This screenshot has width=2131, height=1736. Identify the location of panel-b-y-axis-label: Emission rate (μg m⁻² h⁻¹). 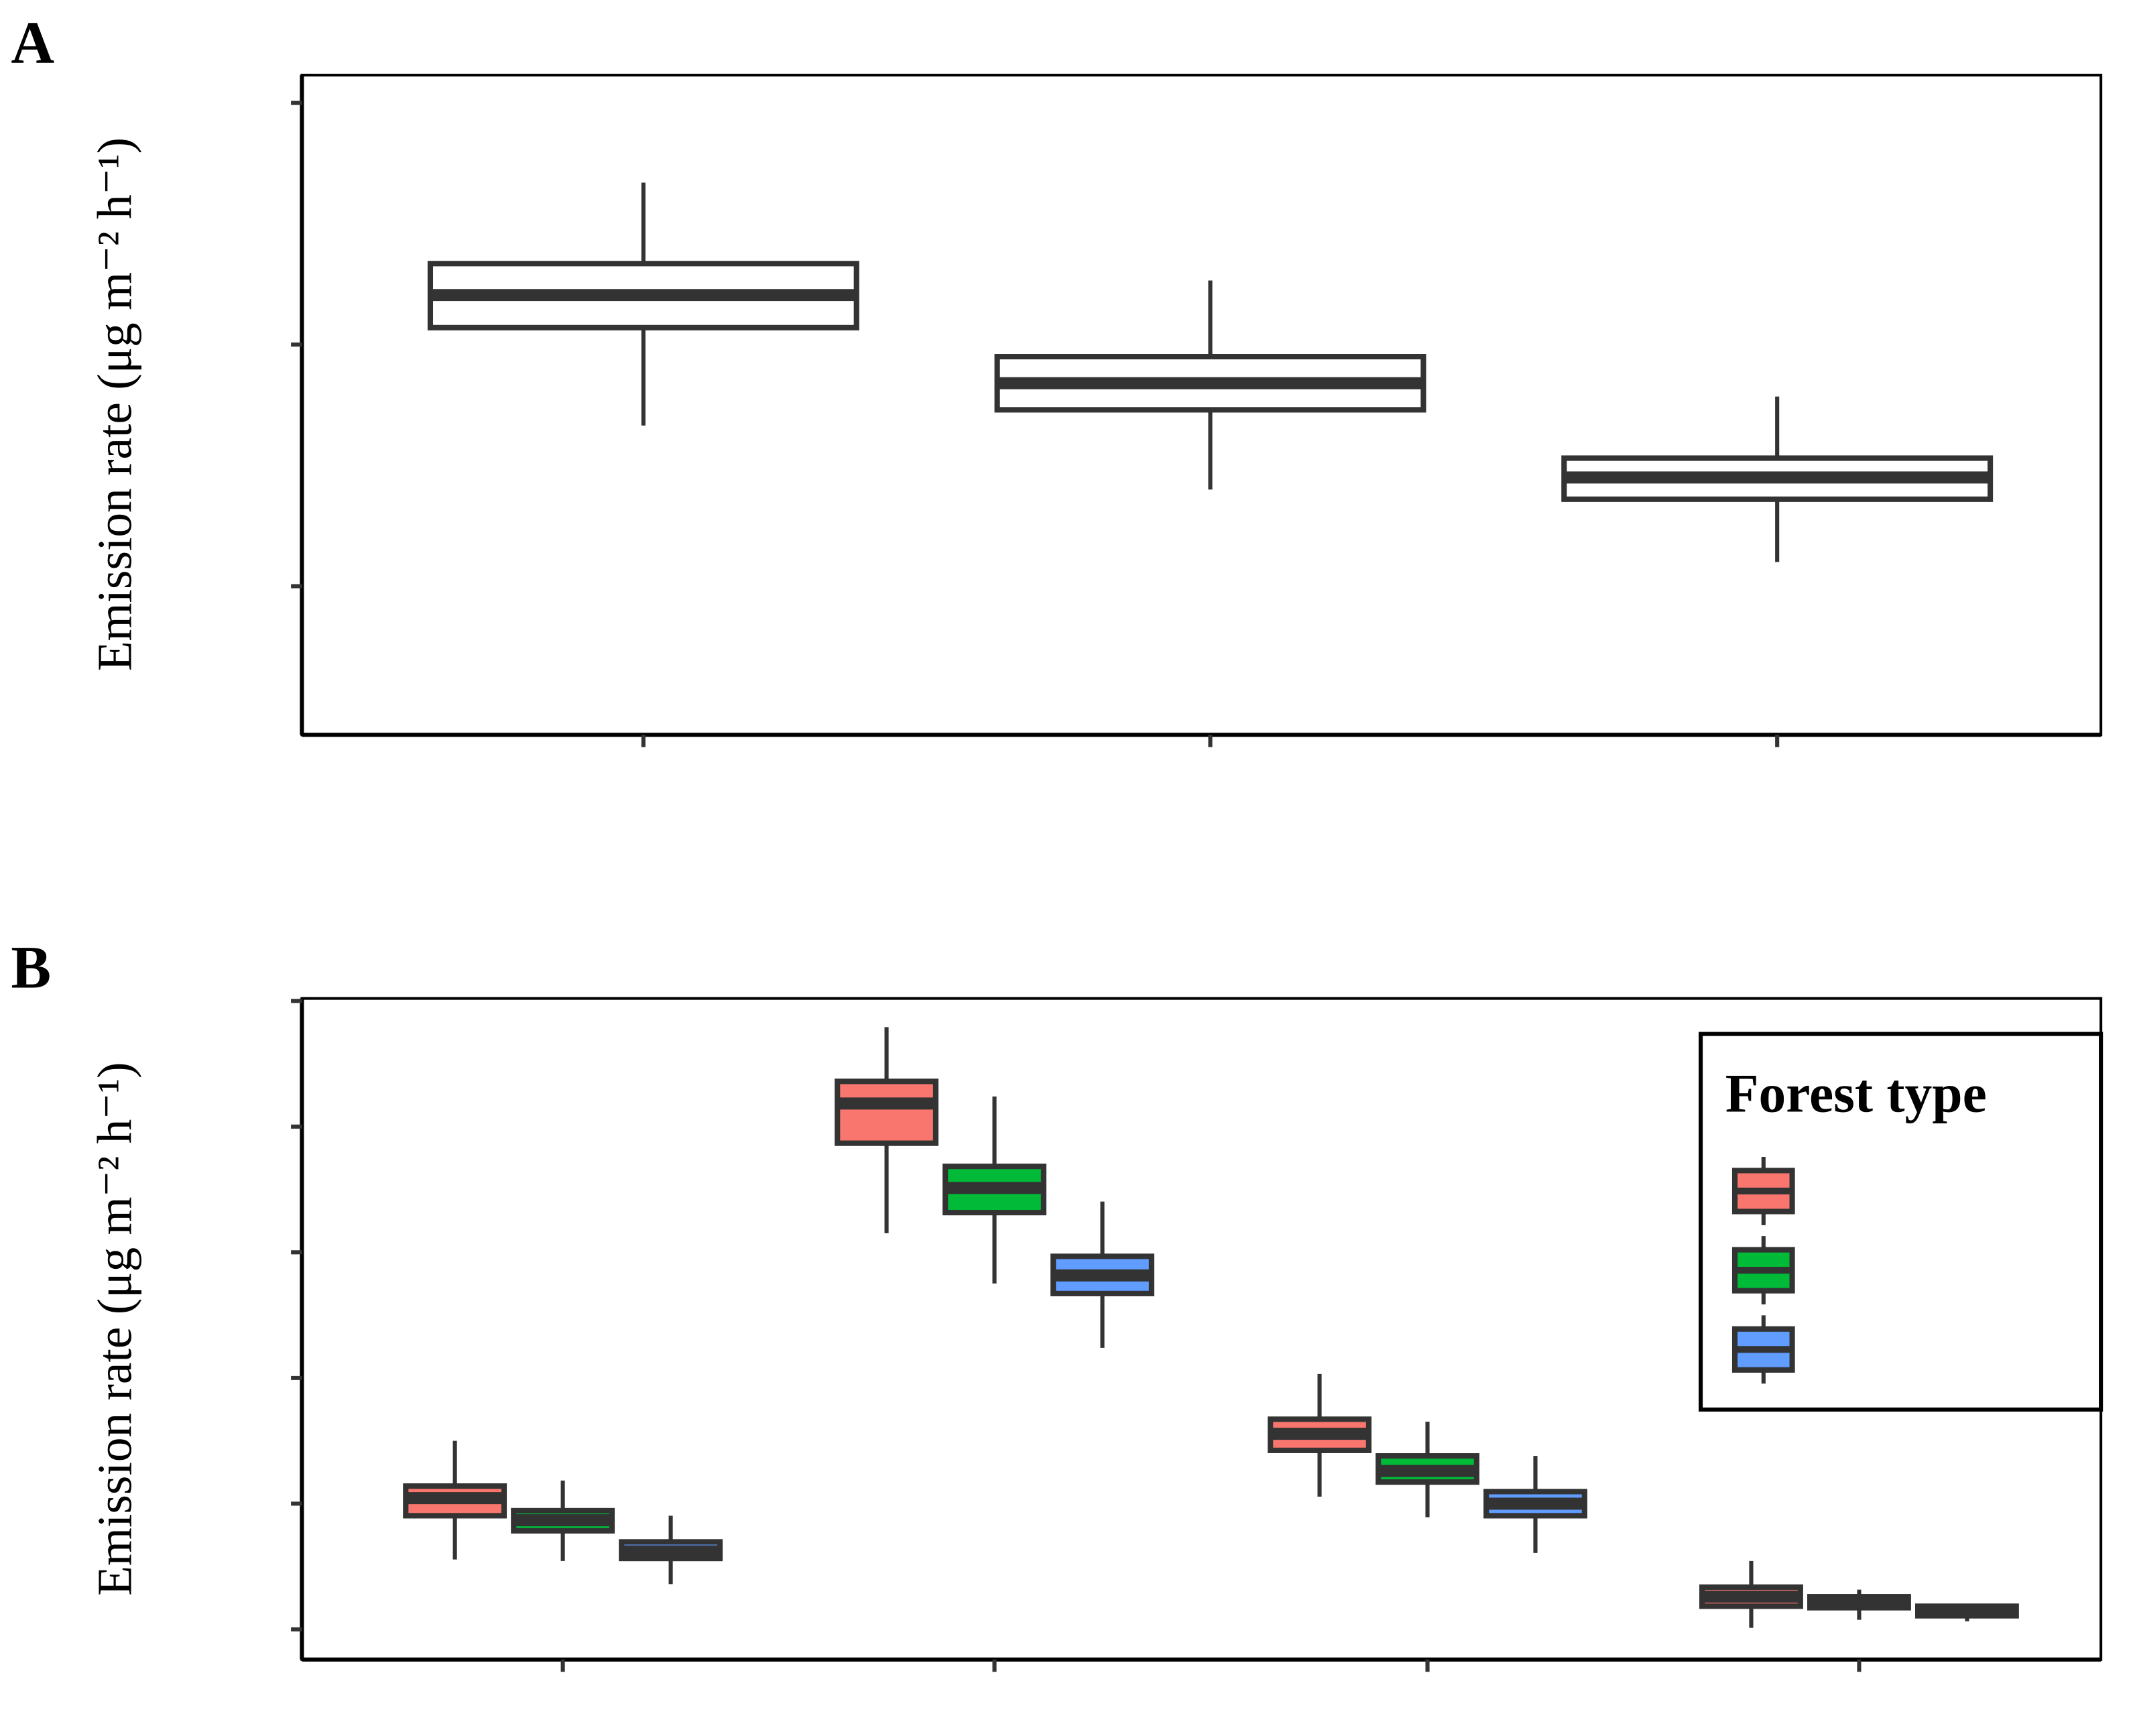
(115, 1329).